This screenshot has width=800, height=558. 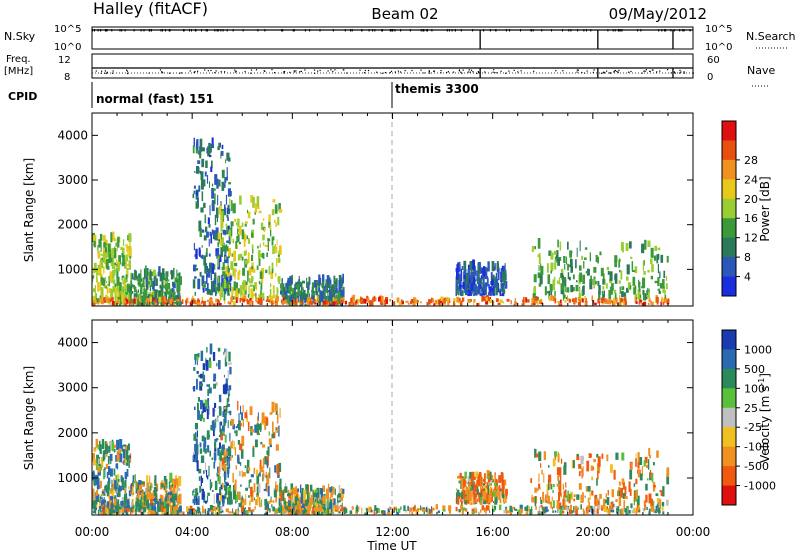 I want to click on power-colorbar-frame, so click(x=729, y=208).